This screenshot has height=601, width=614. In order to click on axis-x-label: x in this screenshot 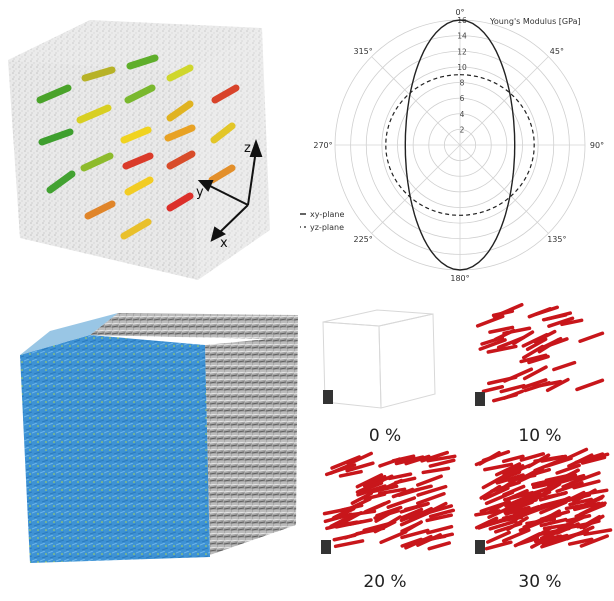, I will do `click(224, 243)`.